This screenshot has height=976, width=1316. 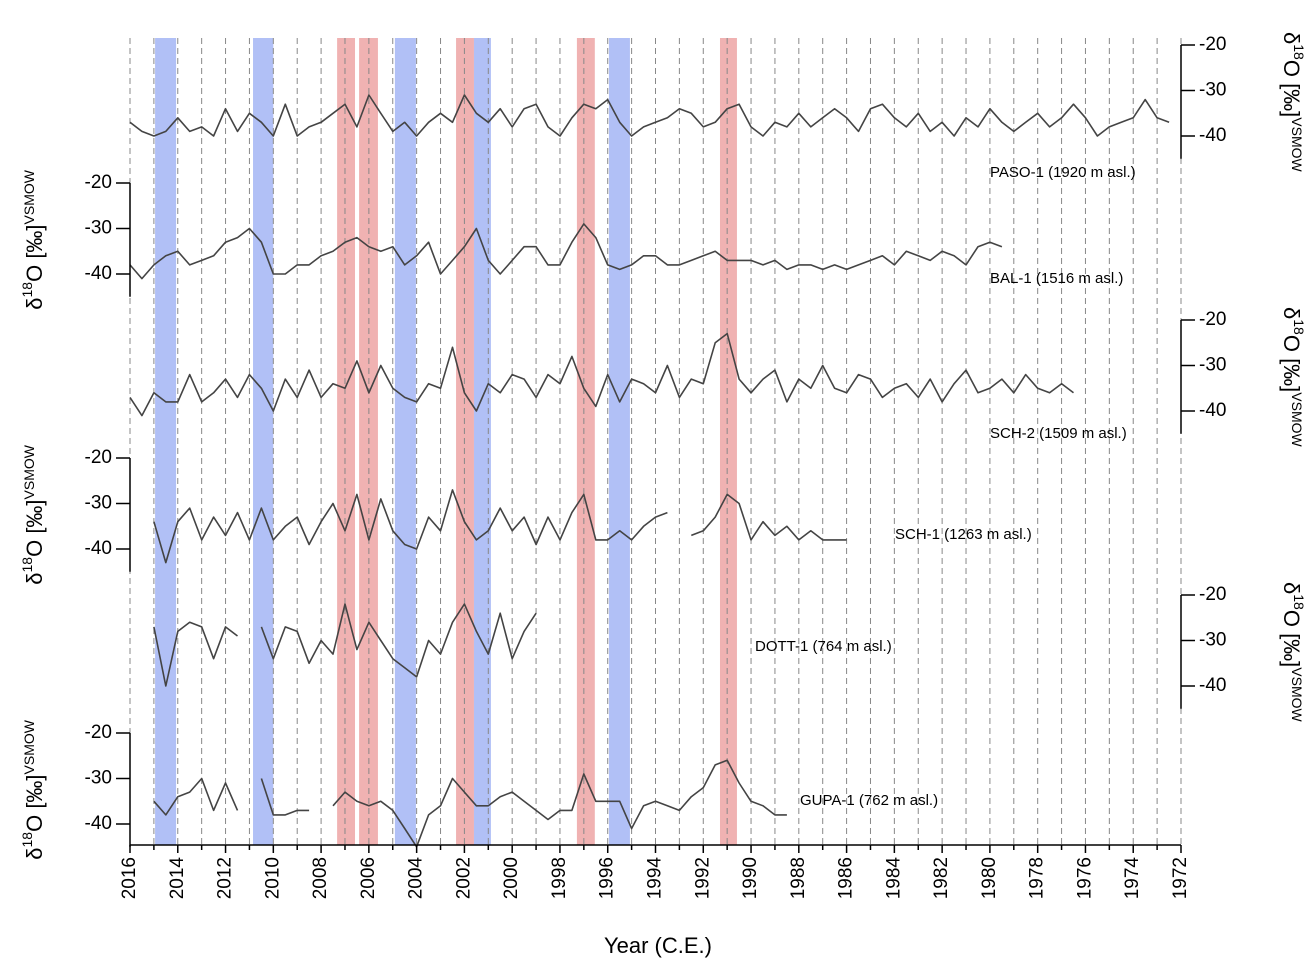 What do you see at coordinates (463, 878) in the screenshot?
I see `x-tick-label: 2002` at bounding box center [463, 878].